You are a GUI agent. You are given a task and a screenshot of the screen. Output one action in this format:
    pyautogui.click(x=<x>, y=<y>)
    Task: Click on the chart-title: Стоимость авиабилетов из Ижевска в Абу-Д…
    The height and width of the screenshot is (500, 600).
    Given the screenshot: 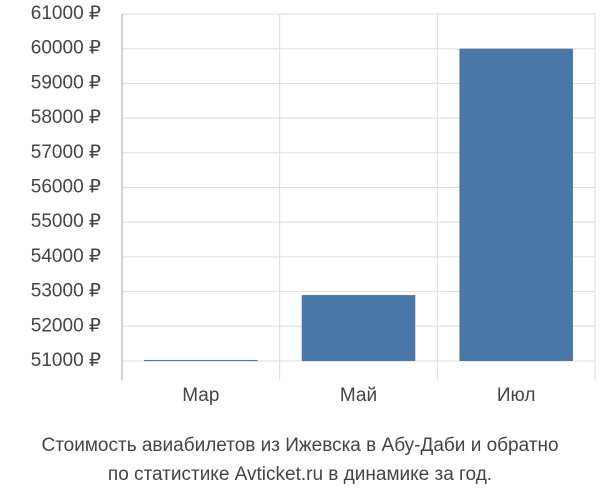 What is the action you would take?
    pyautogui.click(x=299, y=445)
    